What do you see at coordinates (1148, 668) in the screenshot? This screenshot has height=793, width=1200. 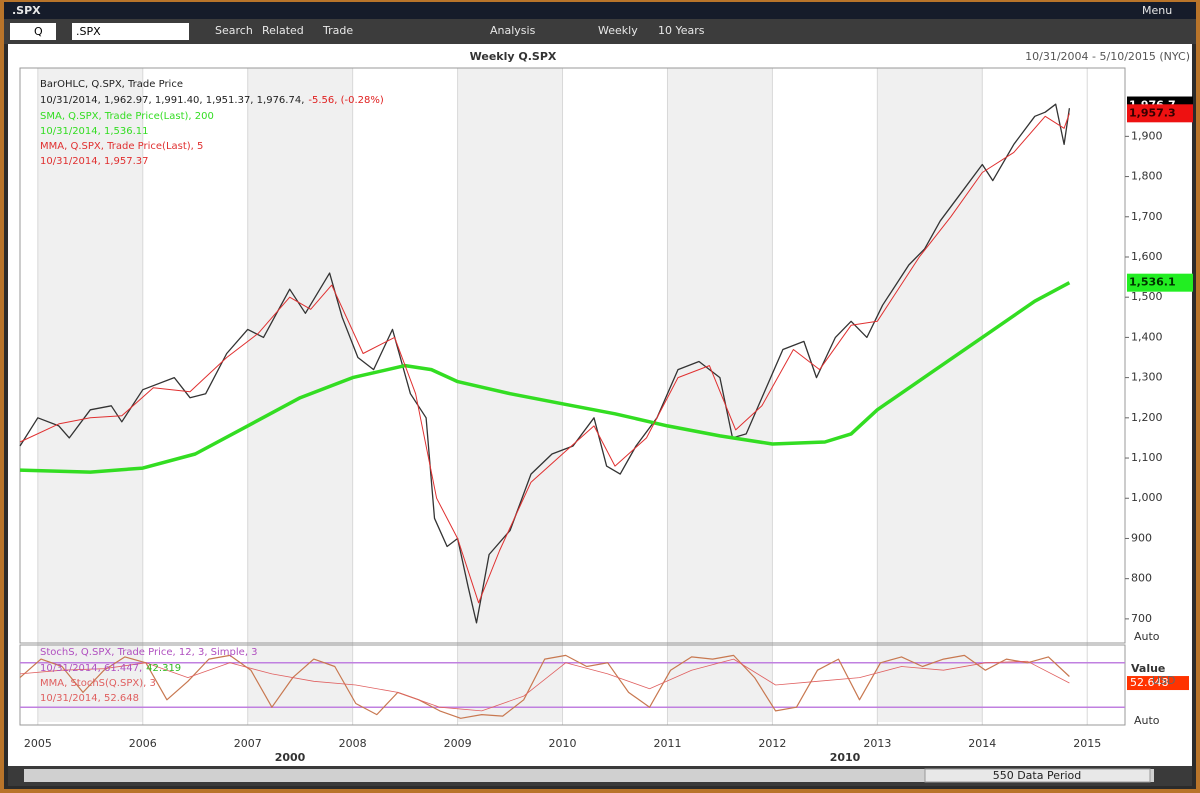 I see `value-label: Value` at bounding box center [1148, 668].